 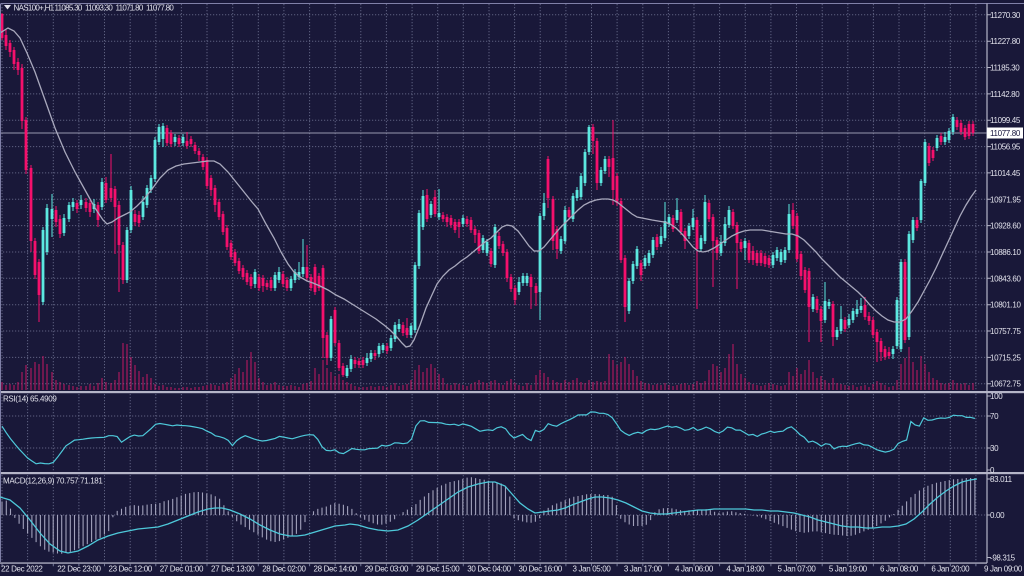 What do you see at coordinates (99, 8) in the screenshot?
I see `svg-text: 11093.30` at bounding box center [99, 8].